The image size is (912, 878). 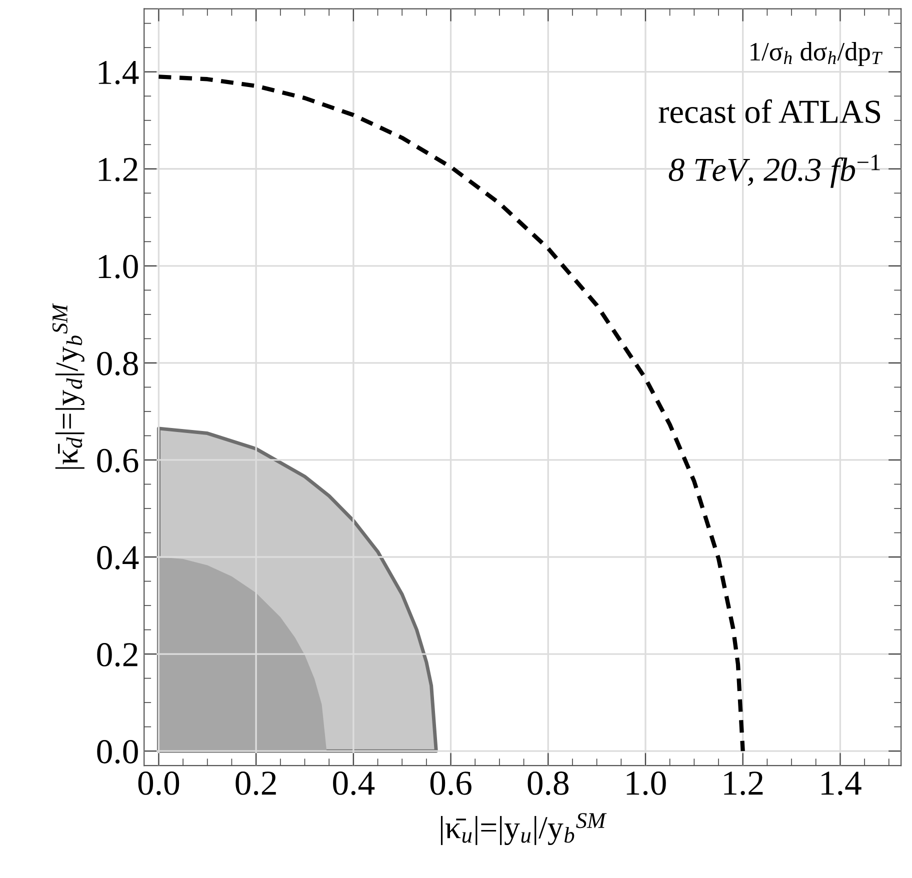 I want to click on annotation: 8 TeV, 20.3 fb$^{−1}$, so click(x=774, y=171).